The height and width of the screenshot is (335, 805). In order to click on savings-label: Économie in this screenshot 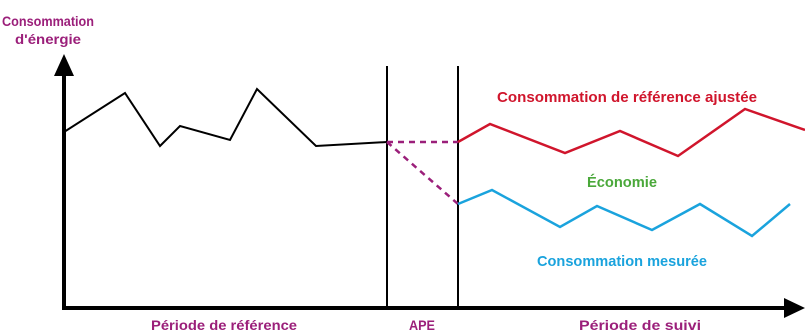, I will do `click(622, 182)`.